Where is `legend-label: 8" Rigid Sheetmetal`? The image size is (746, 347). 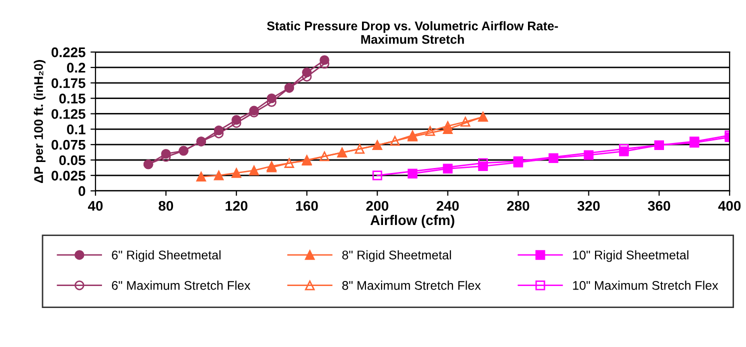
legend-label: 8" Rigid Sheetmetal is located at coordinates (396, 256).